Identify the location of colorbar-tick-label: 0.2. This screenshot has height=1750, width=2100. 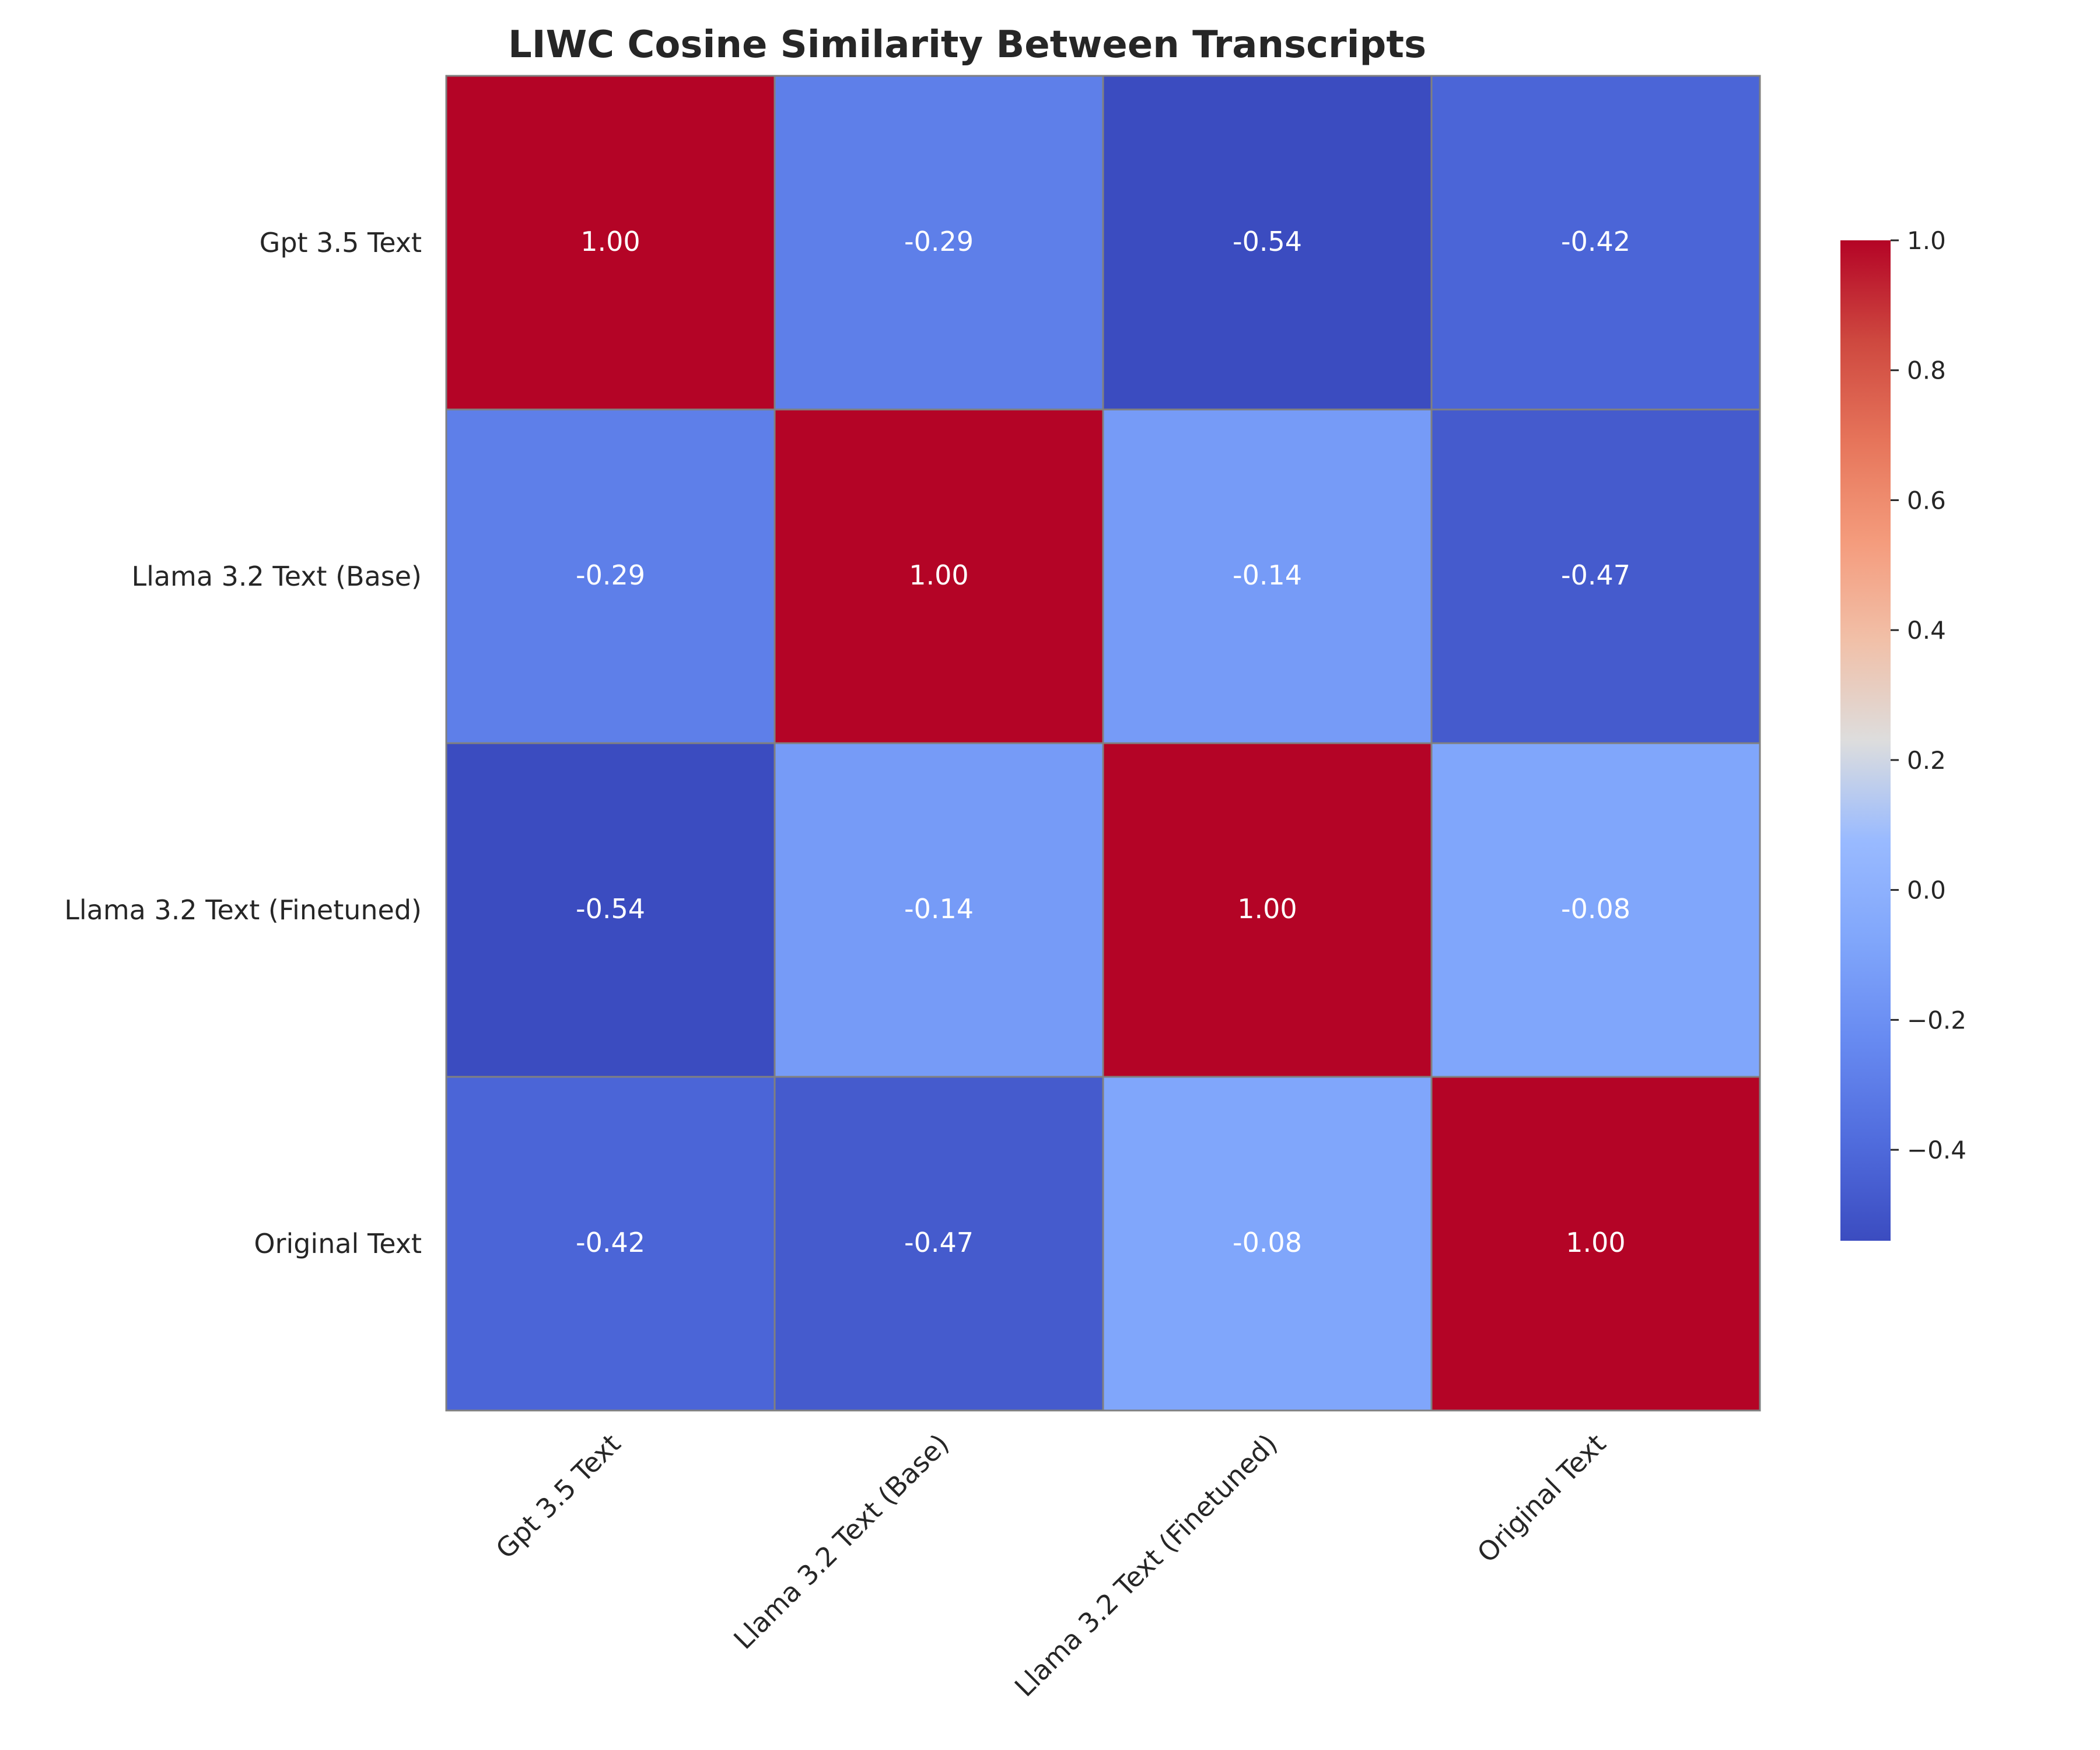
(1926, 760).